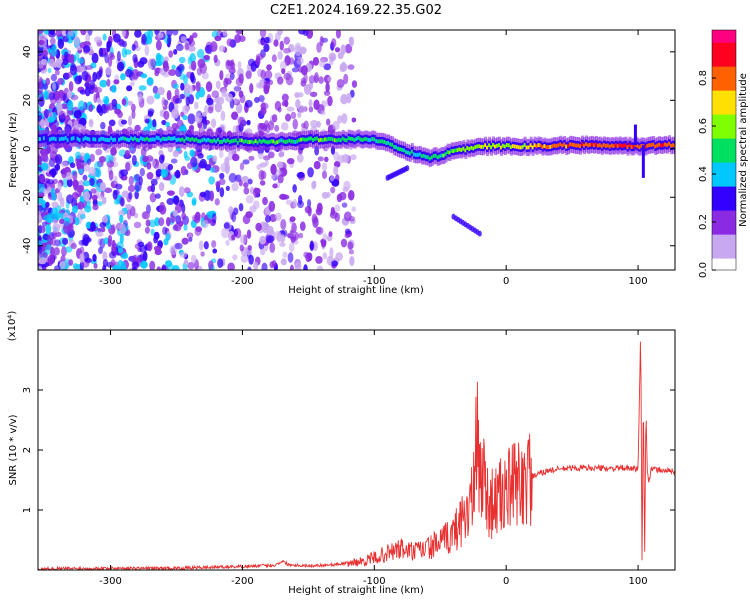 The height and width of the screenshot is (600, 750). Describe the element at coordinates (356, 10) in the screenshot. I see `figure-title: C2E1.2024.169.22.35.G02` at that location.